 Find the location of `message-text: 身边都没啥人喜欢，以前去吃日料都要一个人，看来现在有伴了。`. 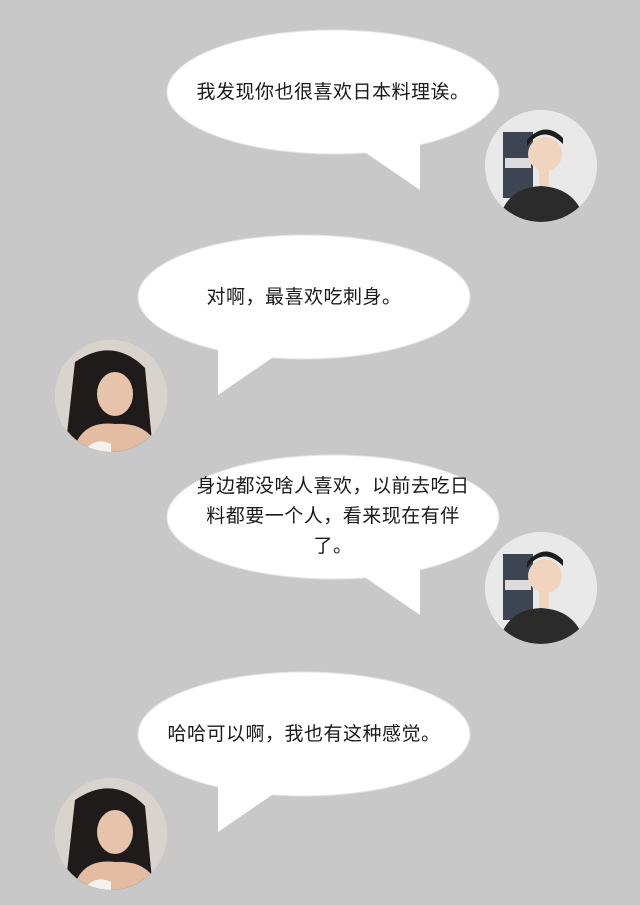

message-text: 身边都没啥人喜欢，以前去吃日料都要一个人，看来现在有伴了。 is located at coordinates (333, 516).